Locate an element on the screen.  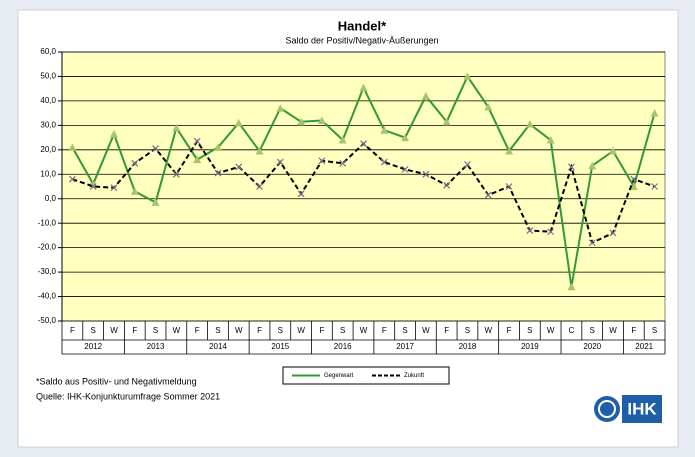
x-tick-label: C is located at coordinates (572, 330).